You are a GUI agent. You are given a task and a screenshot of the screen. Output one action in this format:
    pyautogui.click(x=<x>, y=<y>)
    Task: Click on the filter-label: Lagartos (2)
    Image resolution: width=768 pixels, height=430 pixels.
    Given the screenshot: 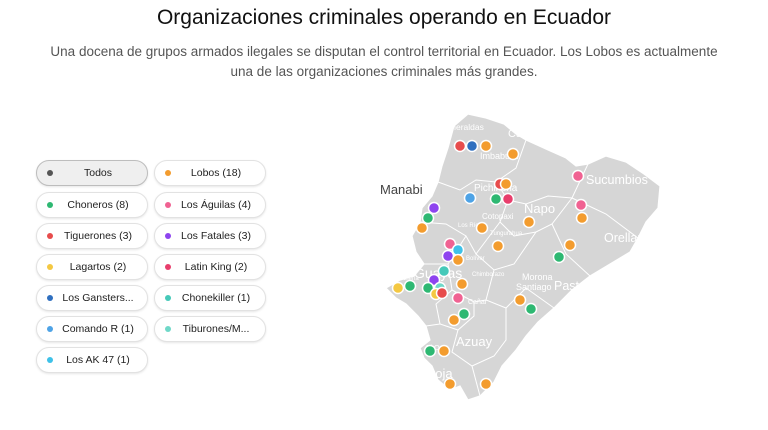 What is the action you would take?
    pyautogui.click(x=98, y=267)
    